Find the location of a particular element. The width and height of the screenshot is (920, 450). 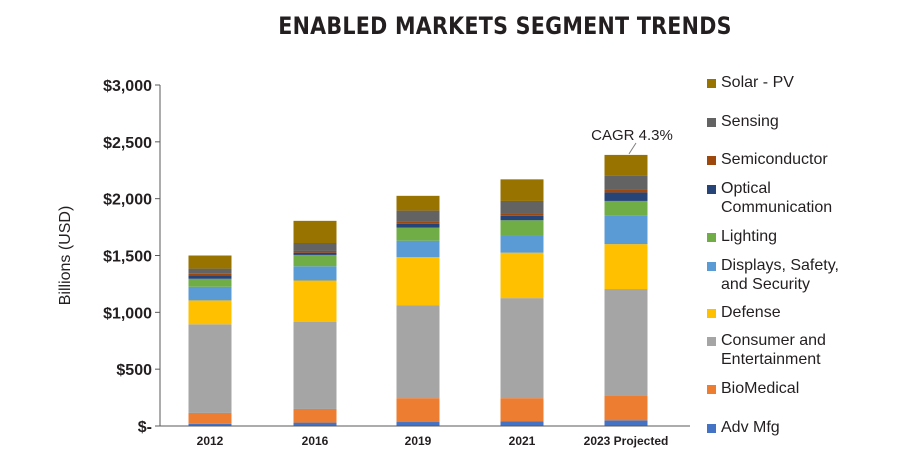

legend-item: Consumer and Entertainment is located at coordinates (766, 350).